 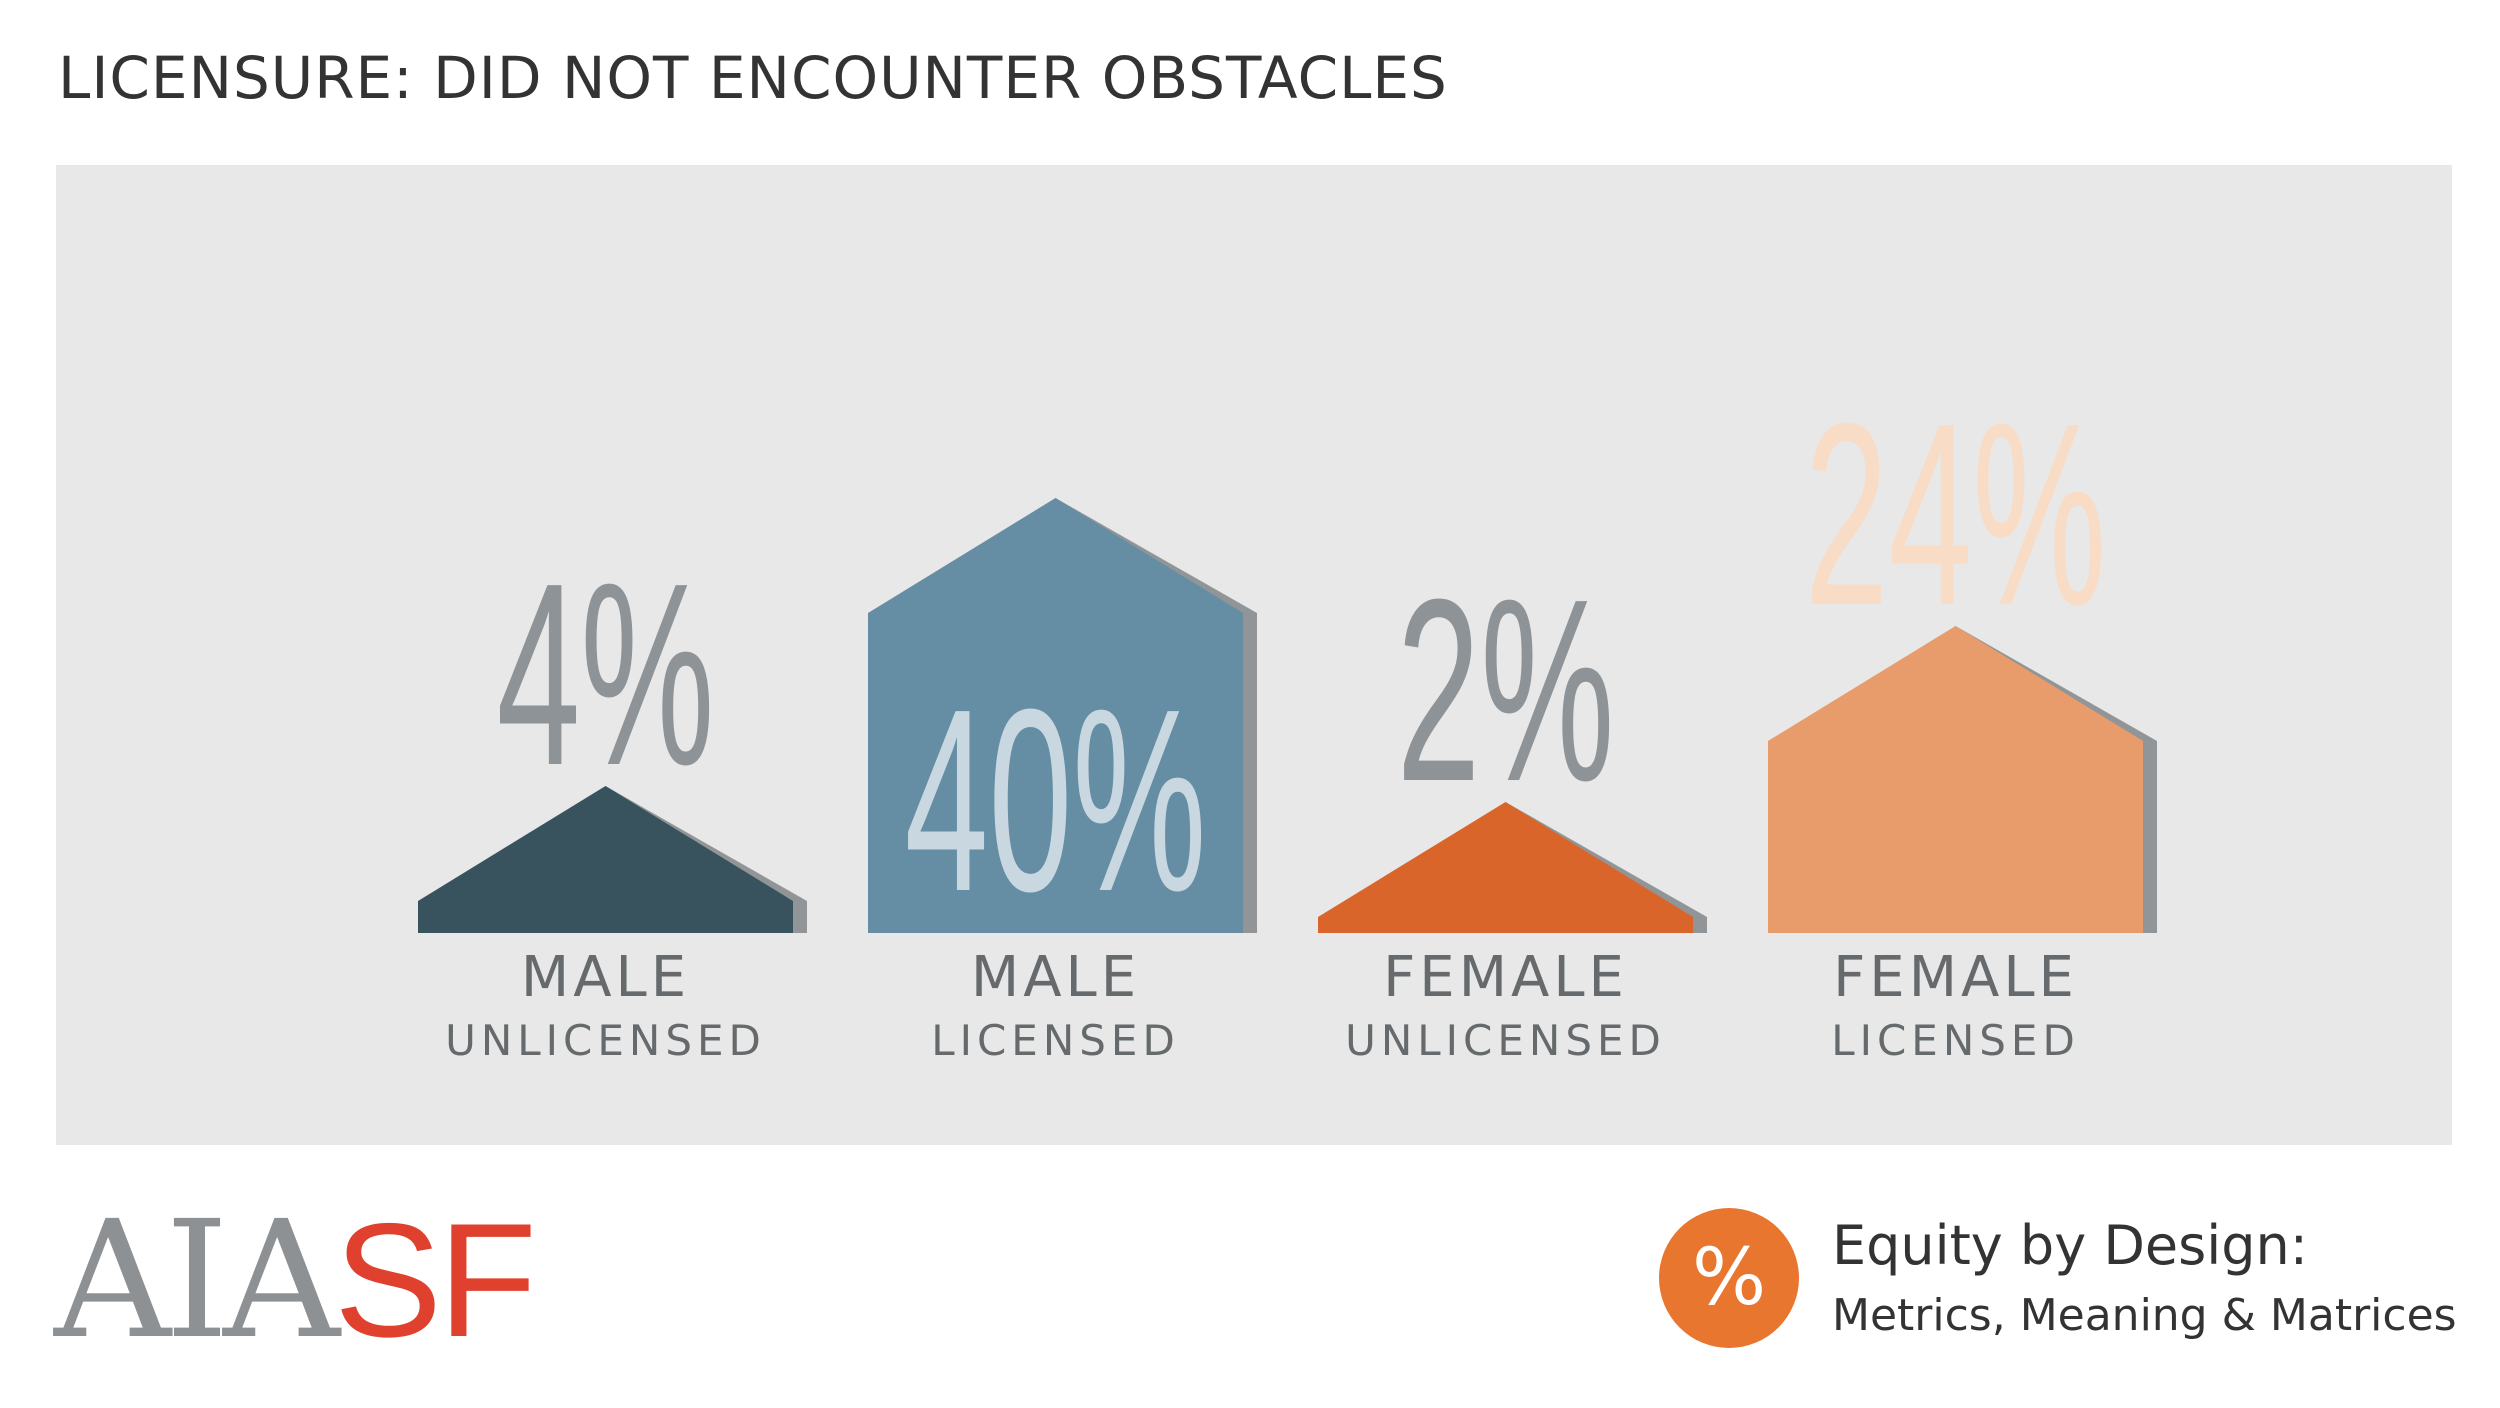 What do you see at coordinates (1955, 977) in the screenshot?
I see `category-label-main-4: FEMALE` at bounding box center [1955, 977].